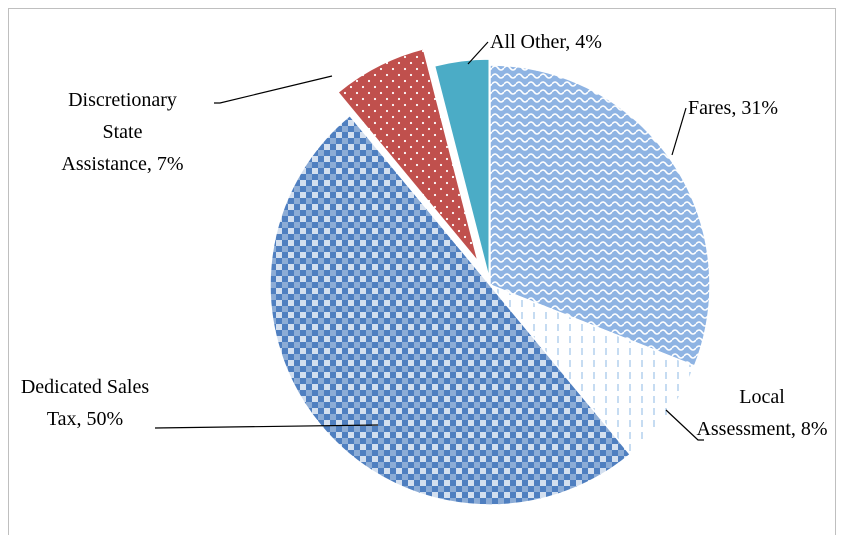  What do you see at coordinates (546, 42) in the screenshot?
I see `data-label: All Other, 4%` at bounding box center [546, 42].